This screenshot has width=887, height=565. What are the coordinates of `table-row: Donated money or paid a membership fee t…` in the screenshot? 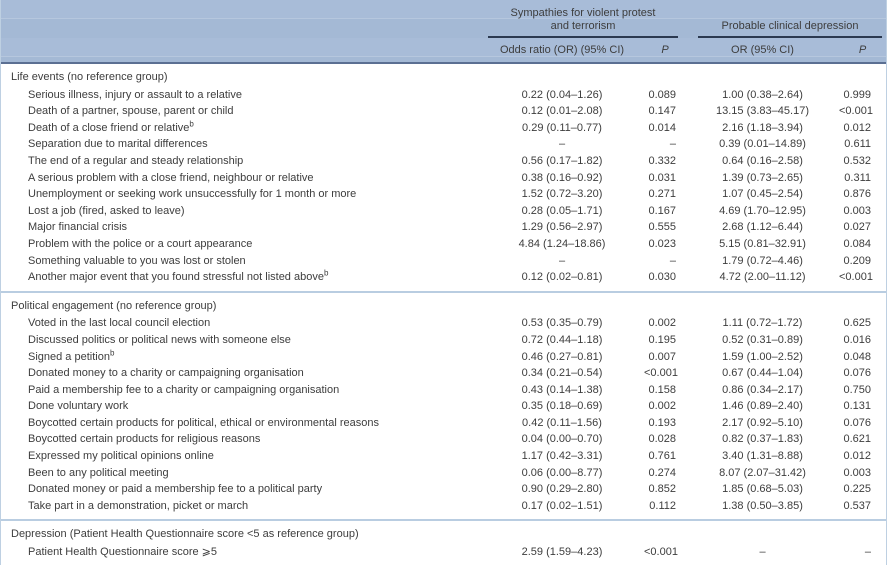 It's located at (443, 489).